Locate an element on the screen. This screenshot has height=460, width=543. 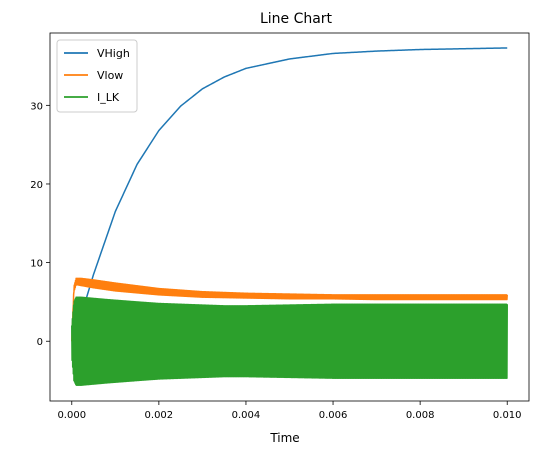
legend-label: I_LK is located at coordinates (108, 97).